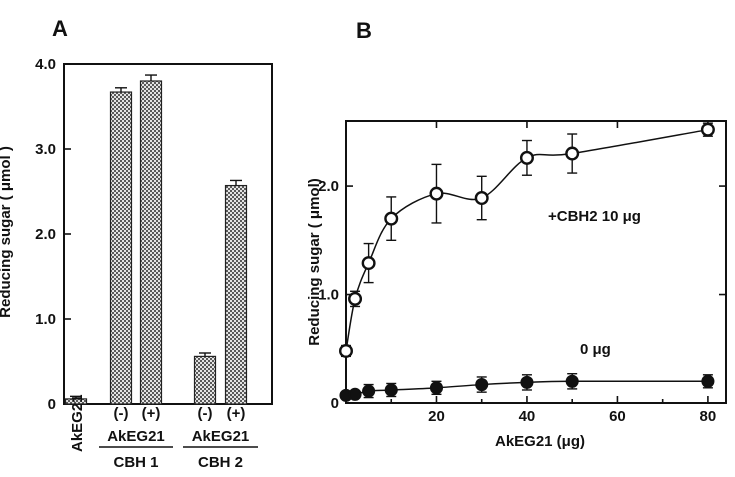  Describe the element at coordinates (7, 232) in the screenshot. I see `panel-a-y-axis-title: Reducing sugar ( μmol )` at that location.